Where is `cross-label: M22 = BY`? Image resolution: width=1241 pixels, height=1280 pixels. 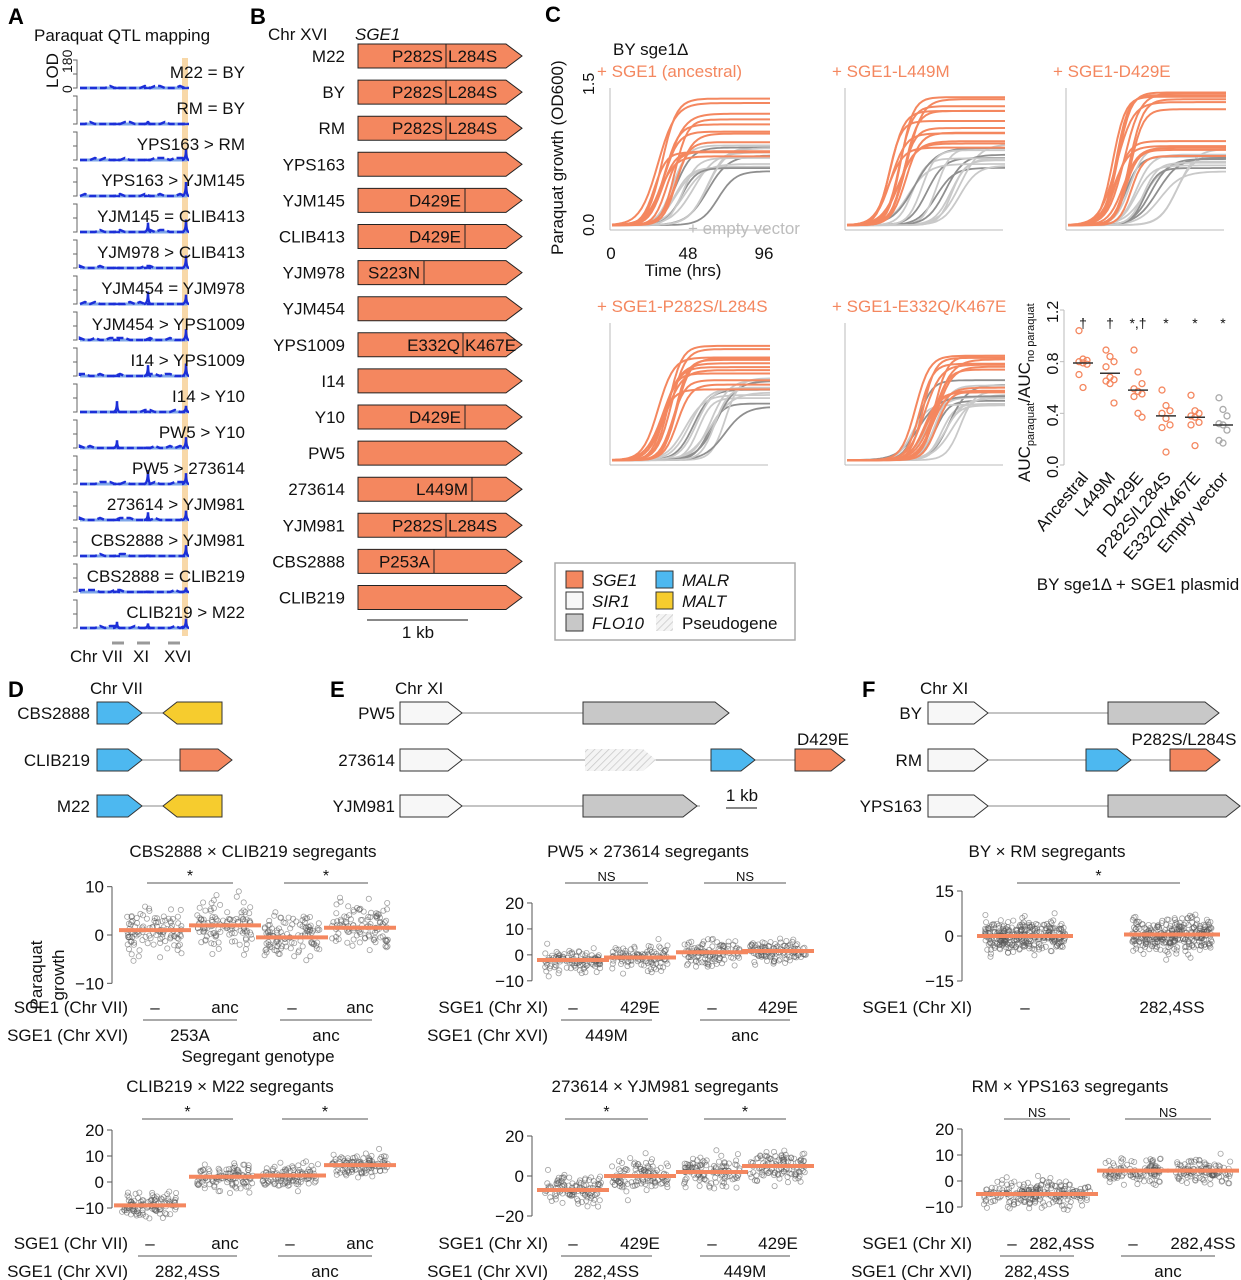 cross-label: M22 = BY is located at coordinates (207, 72).